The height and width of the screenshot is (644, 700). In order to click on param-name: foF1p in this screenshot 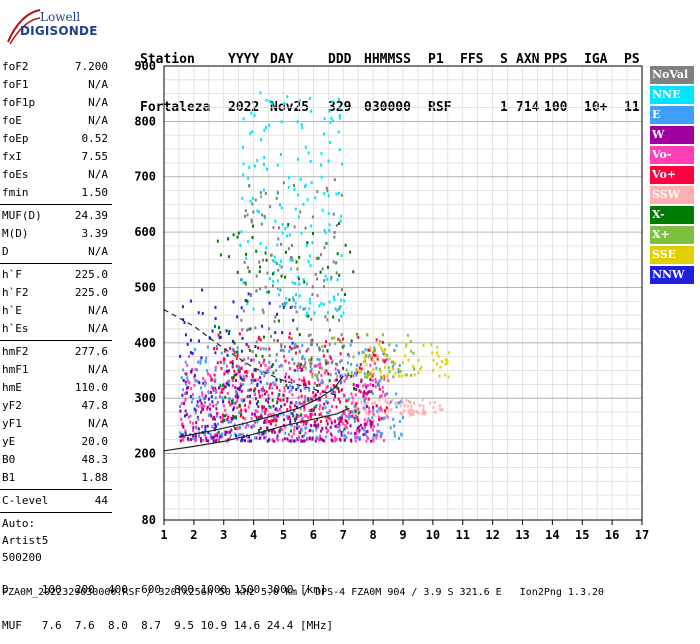, I will do `click(19, 102)`.